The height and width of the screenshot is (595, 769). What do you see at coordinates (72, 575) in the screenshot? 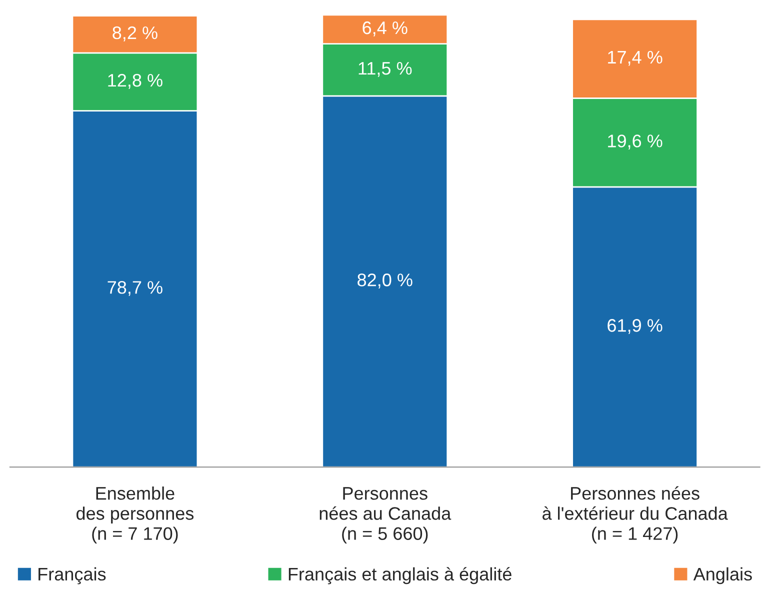
I see `legend-label: Français` at bounding box center [72, 575].